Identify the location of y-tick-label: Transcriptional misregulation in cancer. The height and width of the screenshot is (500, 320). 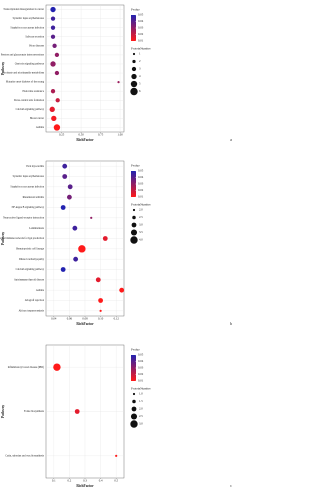
(23, 9).